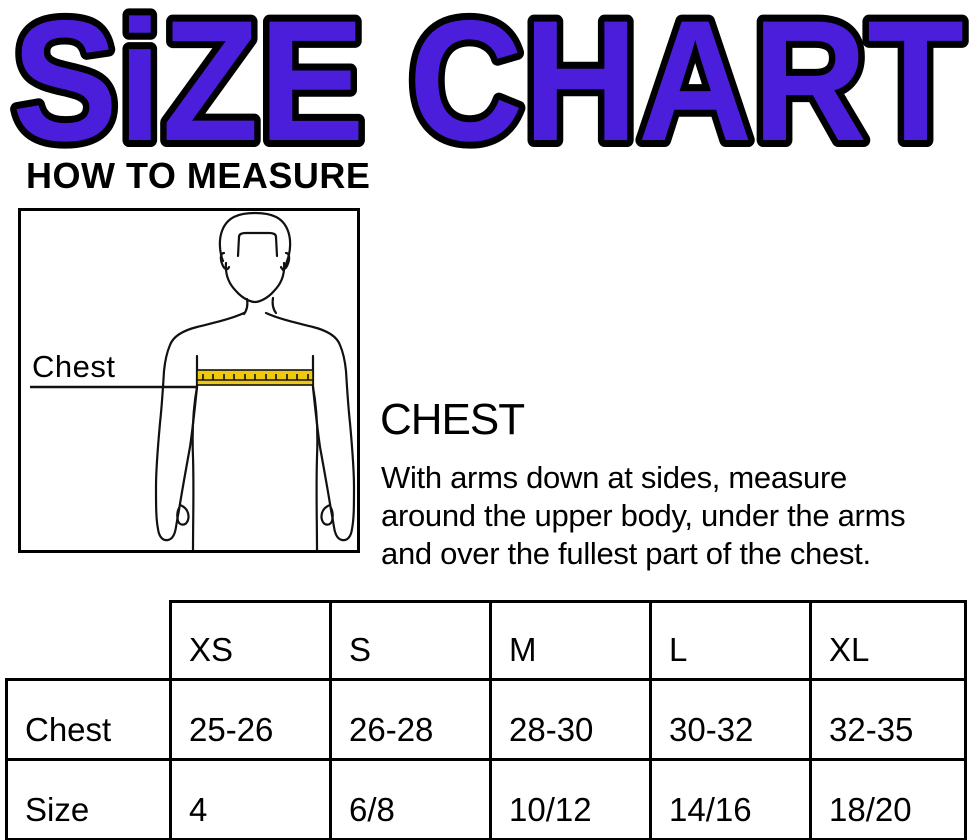  What do you see at coordinates (315, 467) in the screenshot?
I see `figure-torso-right` at bounding box center [315, 467].